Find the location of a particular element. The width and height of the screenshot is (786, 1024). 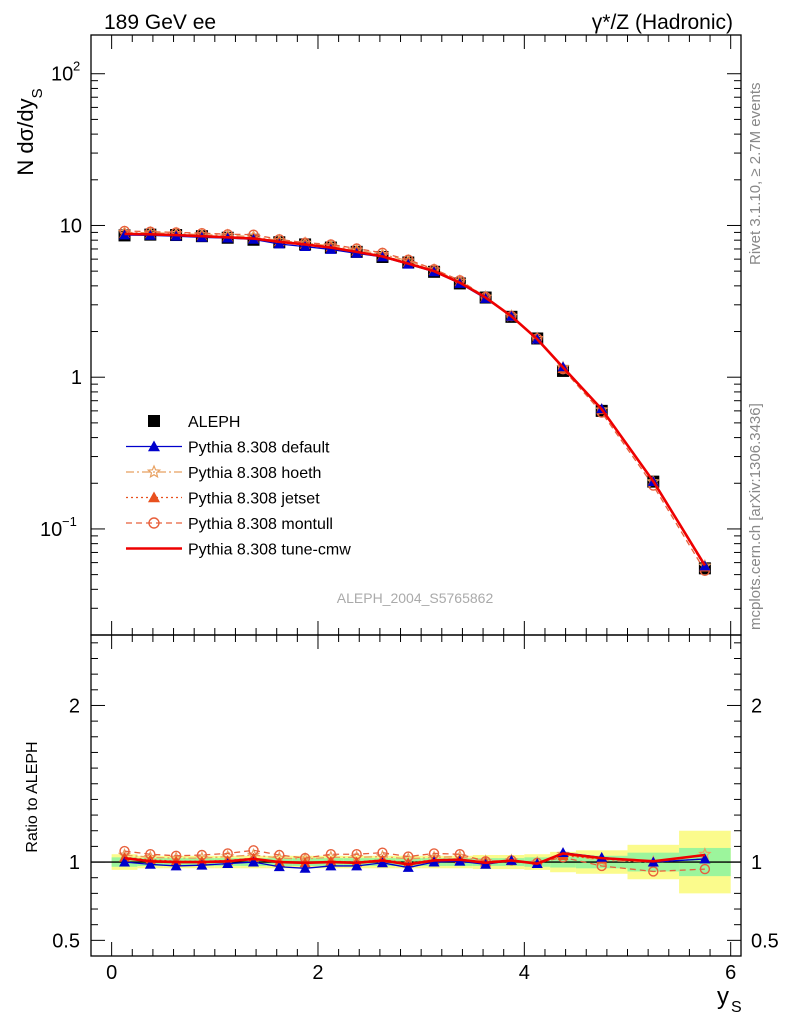

x-axis-label-subscript: S is located at coordinates (736, 1007).